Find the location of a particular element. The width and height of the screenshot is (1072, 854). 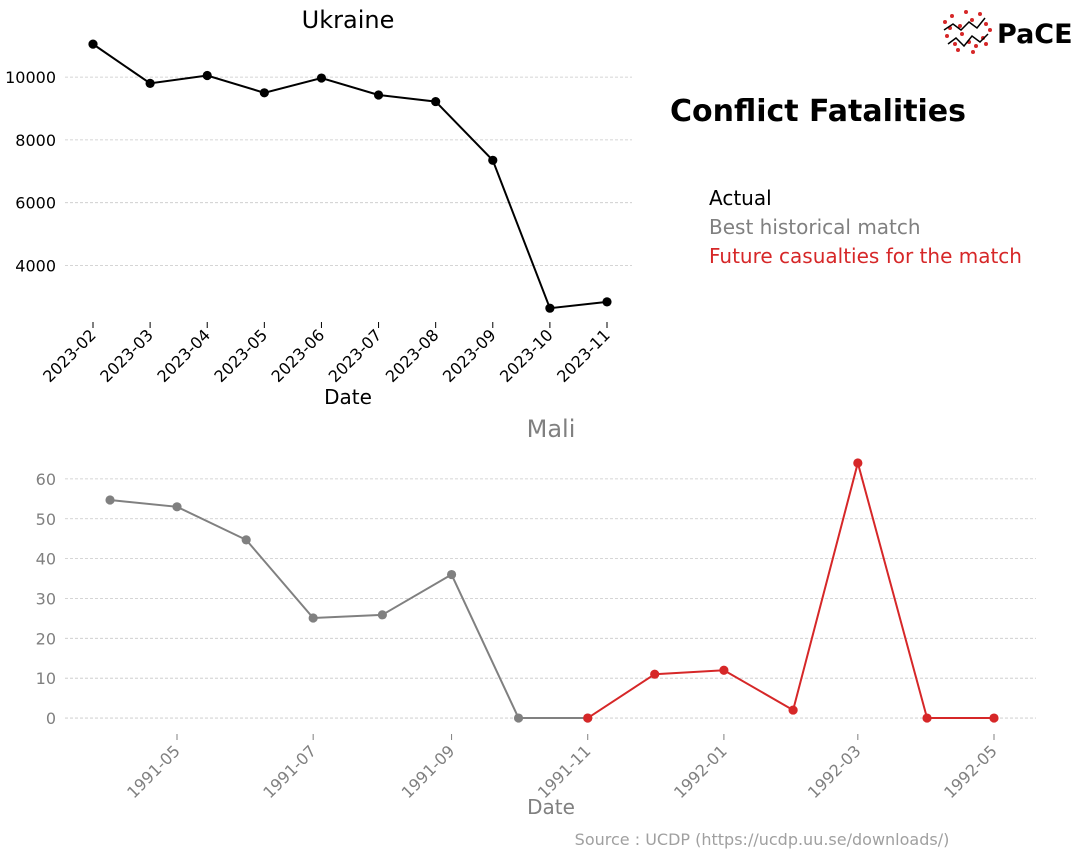

ukraine-y-tick-label: 8000 is located at coordinates (35, 140).